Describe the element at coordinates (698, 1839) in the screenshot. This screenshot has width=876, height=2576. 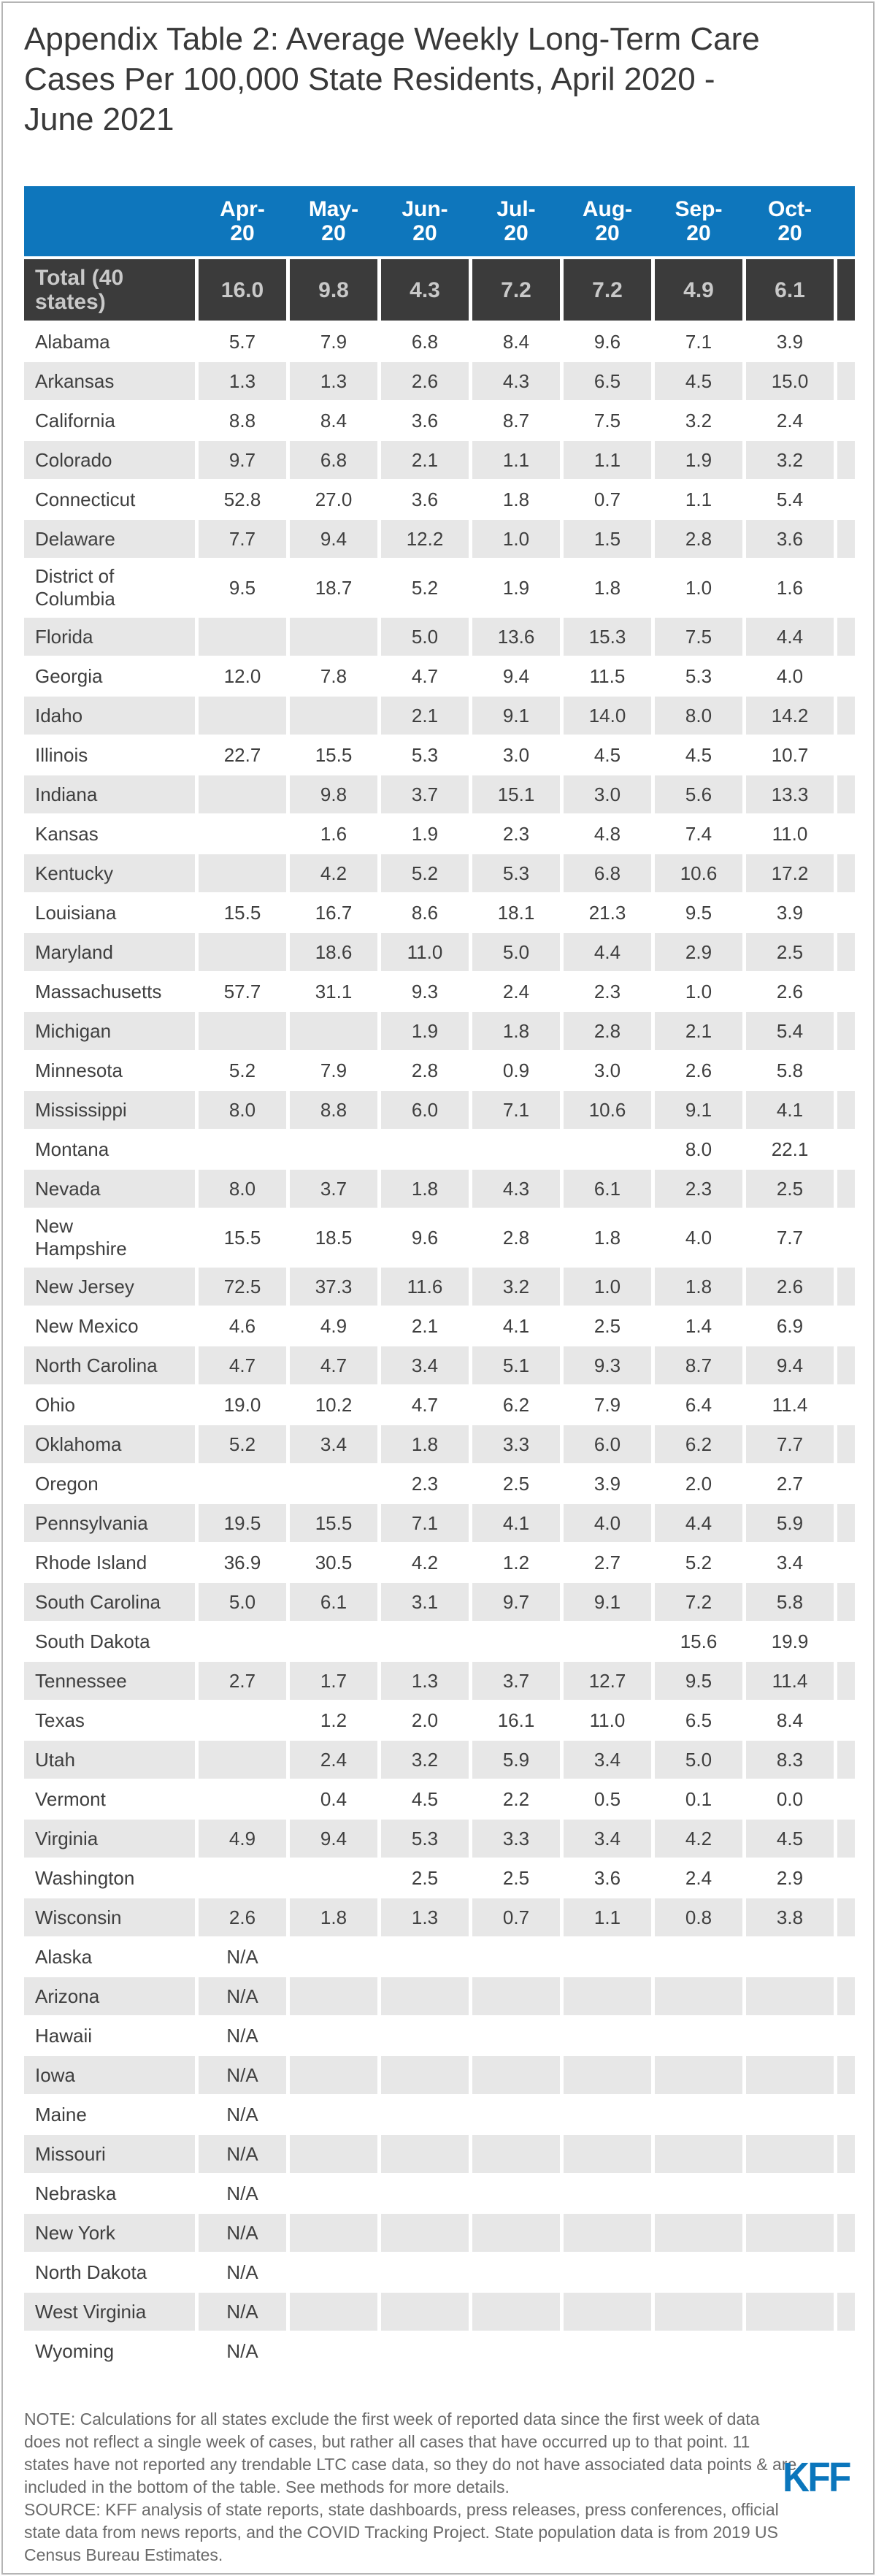
I see `value-cell: 4.2` at that location.